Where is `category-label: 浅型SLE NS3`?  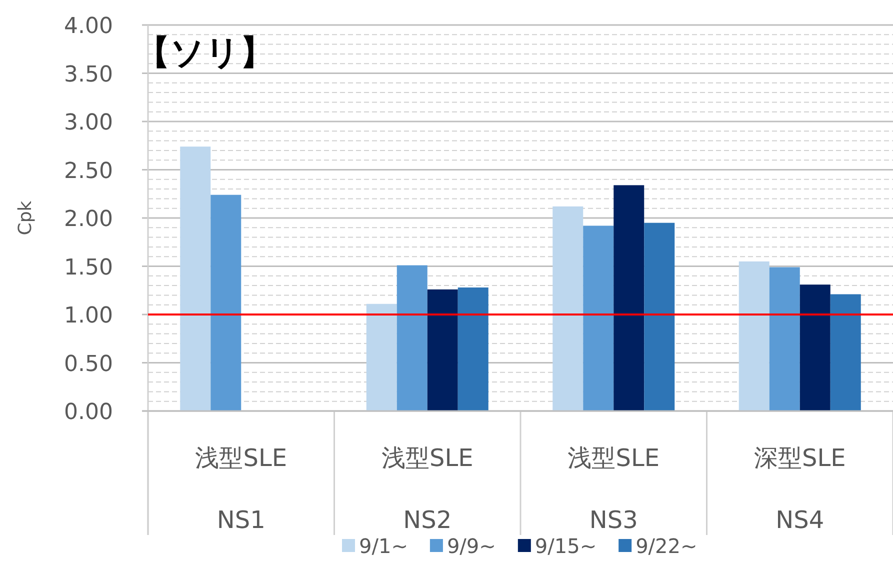 category-label: 浅型SLE NS3 is located at coordinates (614, 489).